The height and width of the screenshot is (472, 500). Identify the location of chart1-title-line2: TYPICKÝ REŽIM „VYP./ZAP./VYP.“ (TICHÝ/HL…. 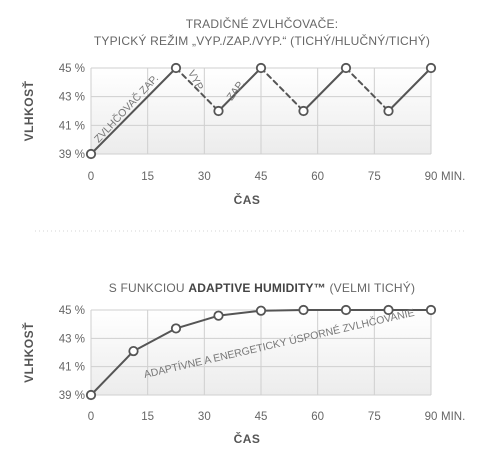
(262, 40).